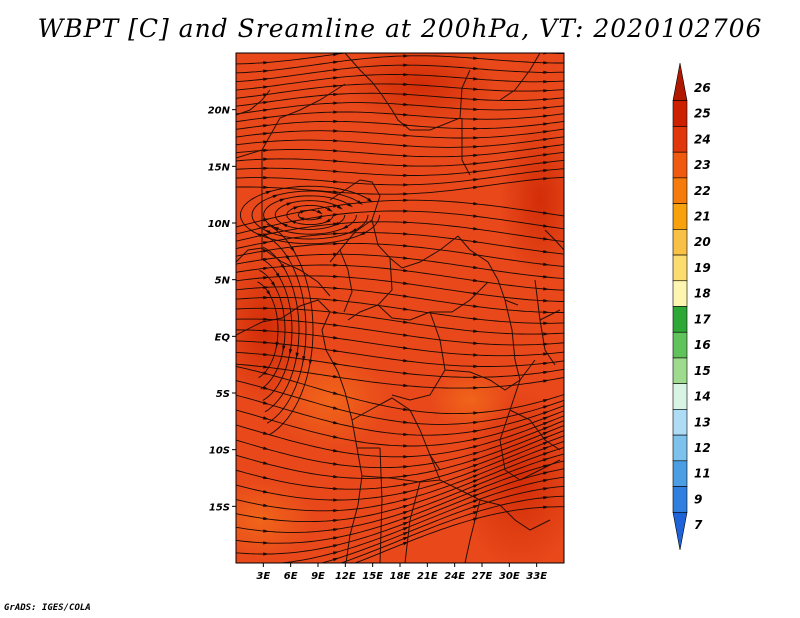  What do you see at coordinates (275, 520) in the screenshot?
I see `cool-anomaly-southwest` at bounding box center [275, 520].